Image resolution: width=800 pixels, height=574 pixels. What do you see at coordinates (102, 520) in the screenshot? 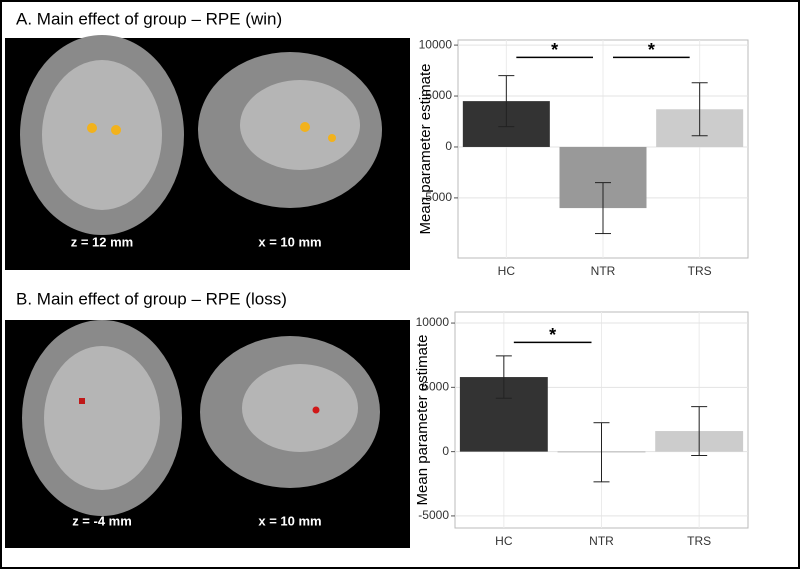
I see `image-label: z = -4 mm` at bounding box center [102, 520].